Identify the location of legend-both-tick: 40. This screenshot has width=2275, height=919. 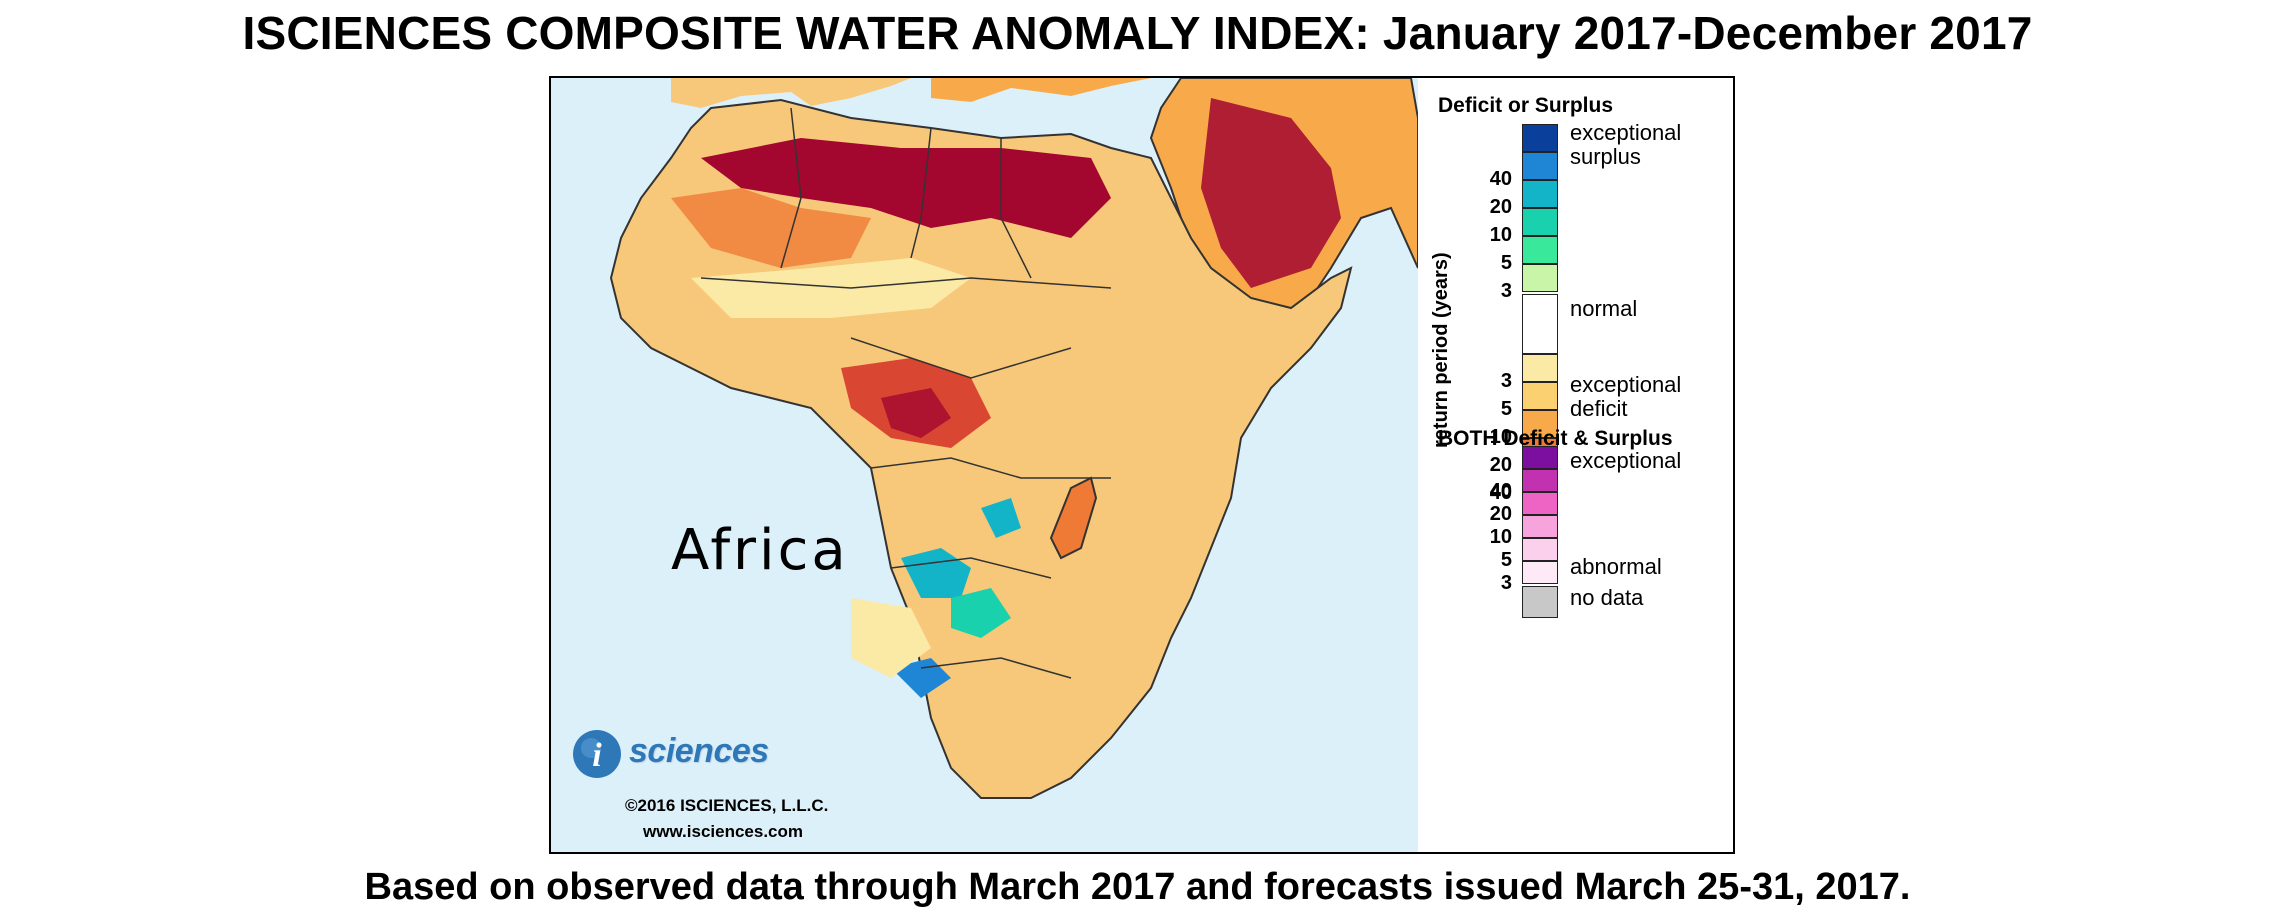
(1500, 491).